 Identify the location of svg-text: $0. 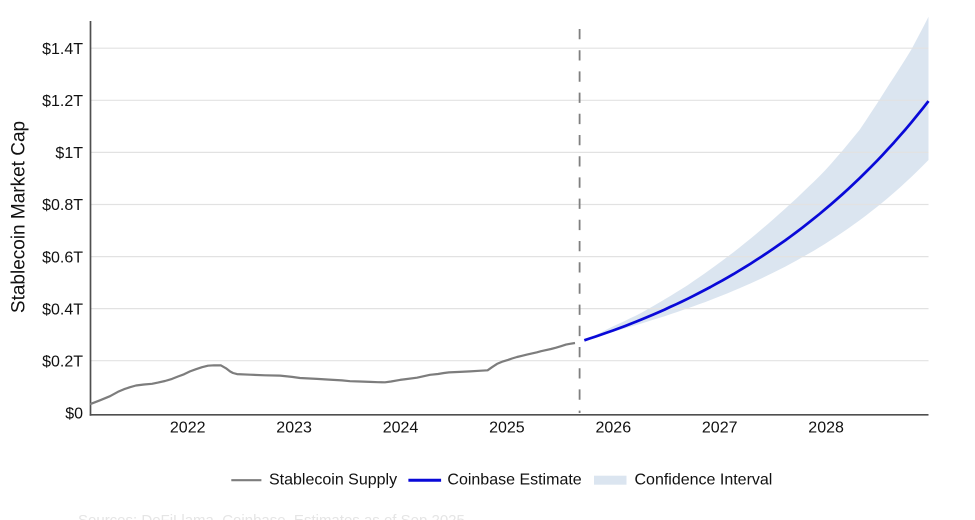
(74, 414).